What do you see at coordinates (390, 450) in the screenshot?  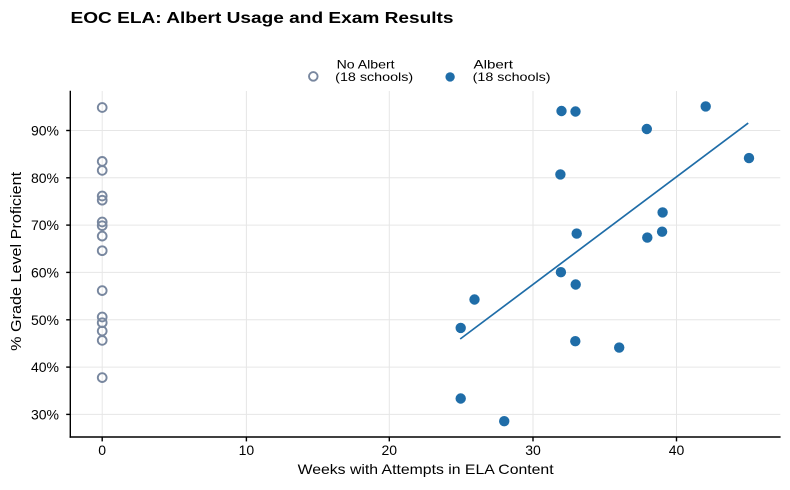 I see `svg-text: 20` at bounding box center [390, 450].